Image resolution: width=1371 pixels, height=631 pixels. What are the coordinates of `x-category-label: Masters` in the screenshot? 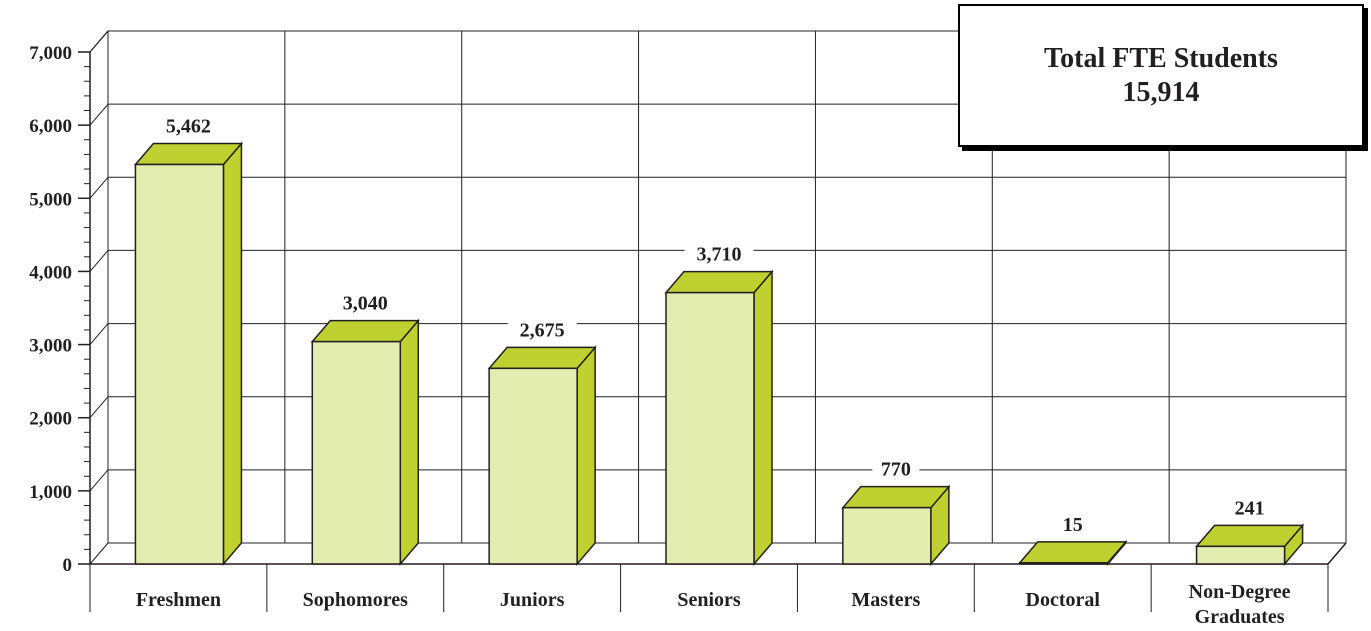 It's located at (885, 600).